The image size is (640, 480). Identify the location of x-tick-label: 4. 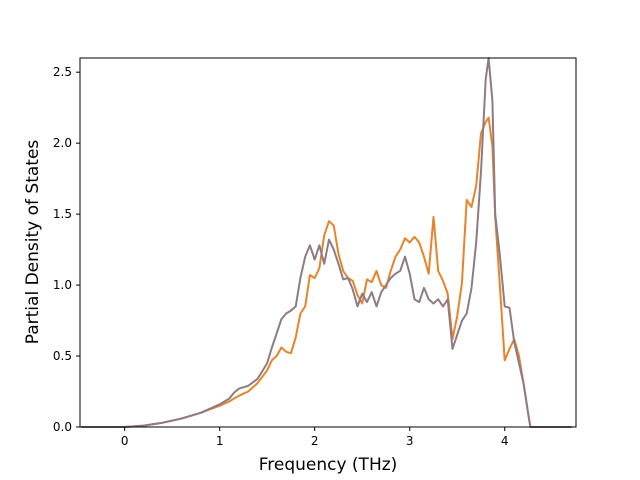
(505, 441).